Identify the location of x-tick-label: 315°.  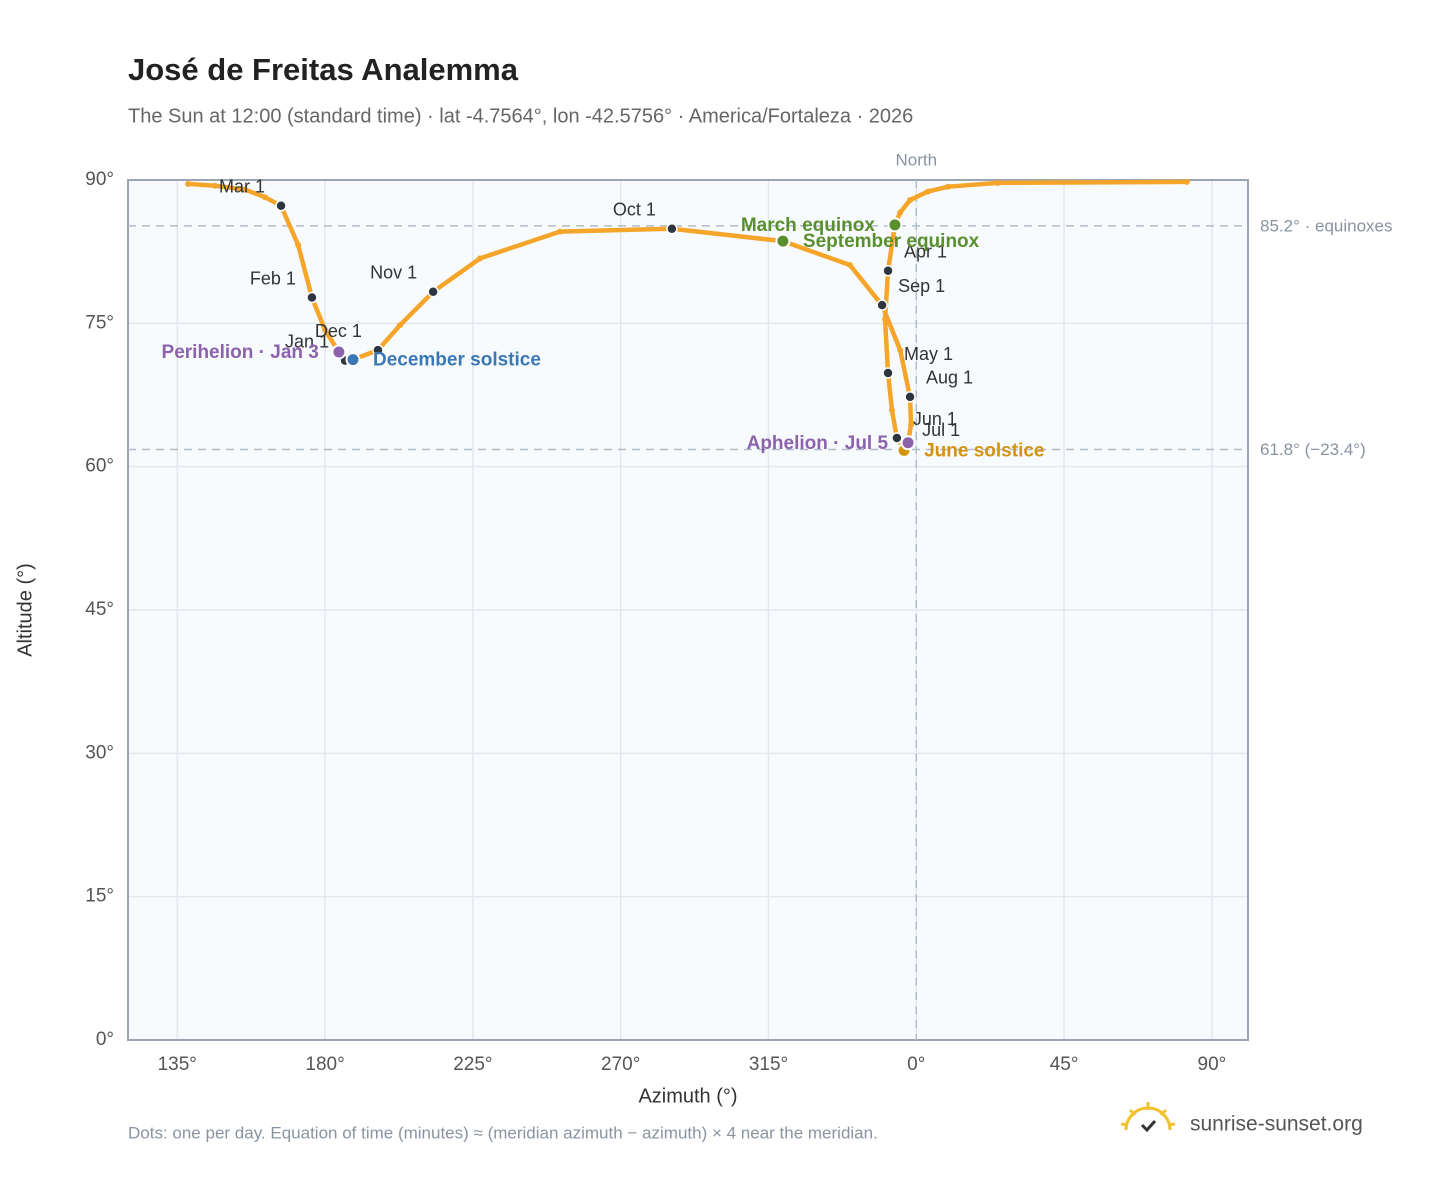
(768, 1064).